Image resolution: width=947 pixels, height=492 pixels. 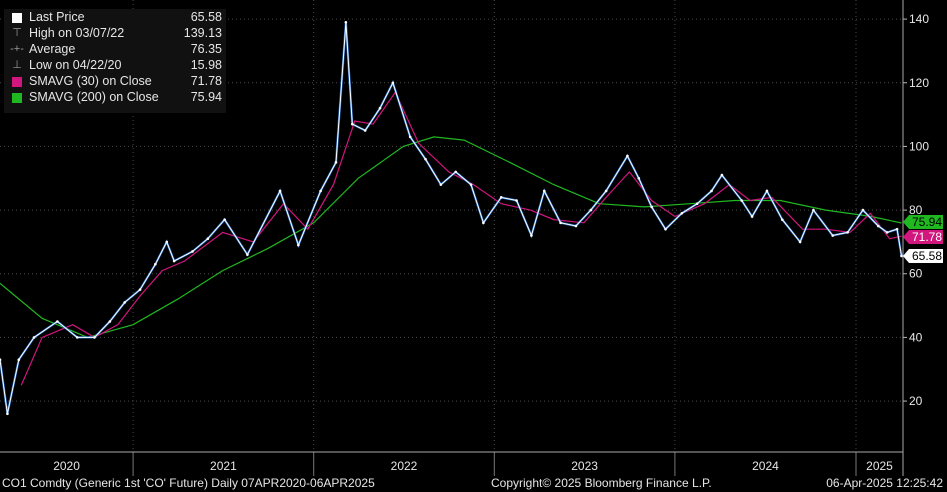 I want to click on legend-value: 65.58, so click(x=206, y=17).